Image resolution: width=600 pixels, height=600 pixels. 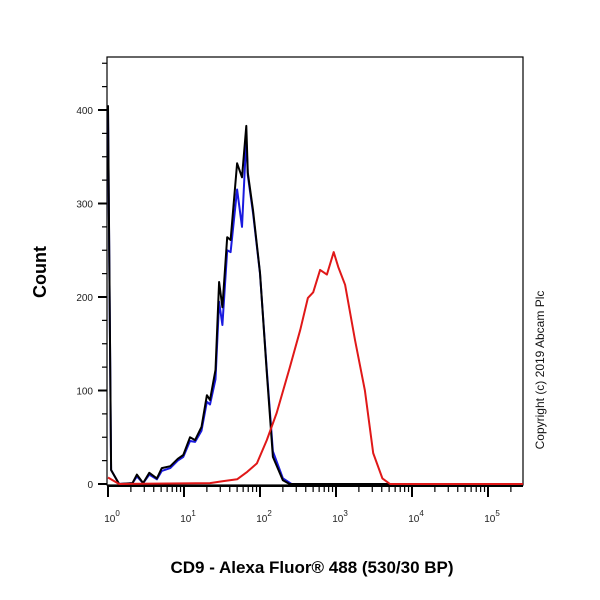 What do you see at coordinates (264, 517) in the screenshot?
I see `x-tick-label: 10²` at bounding box center [264, 517].